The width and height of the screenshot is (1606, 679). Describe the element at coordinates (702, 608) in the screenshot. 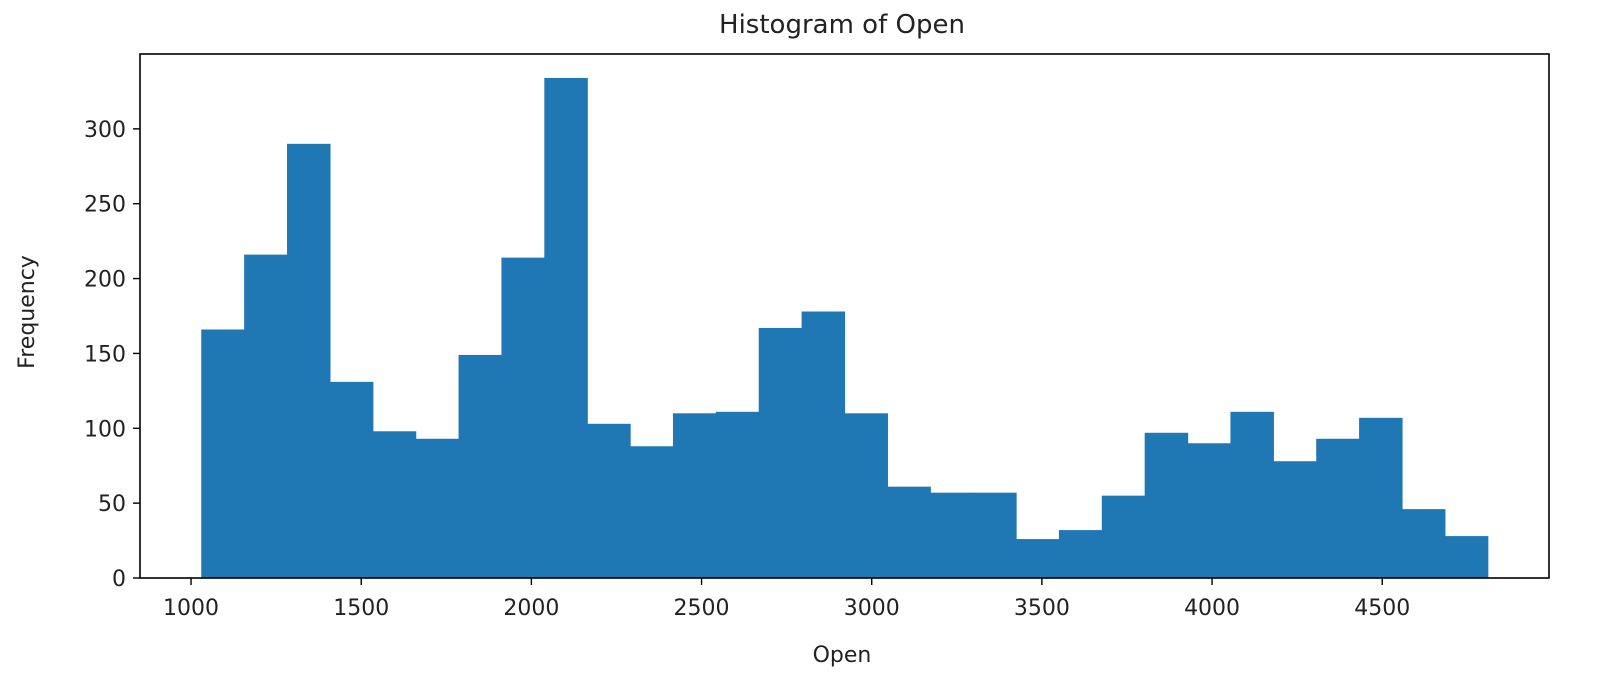

I see `x-tick-label: 2500` at that location.